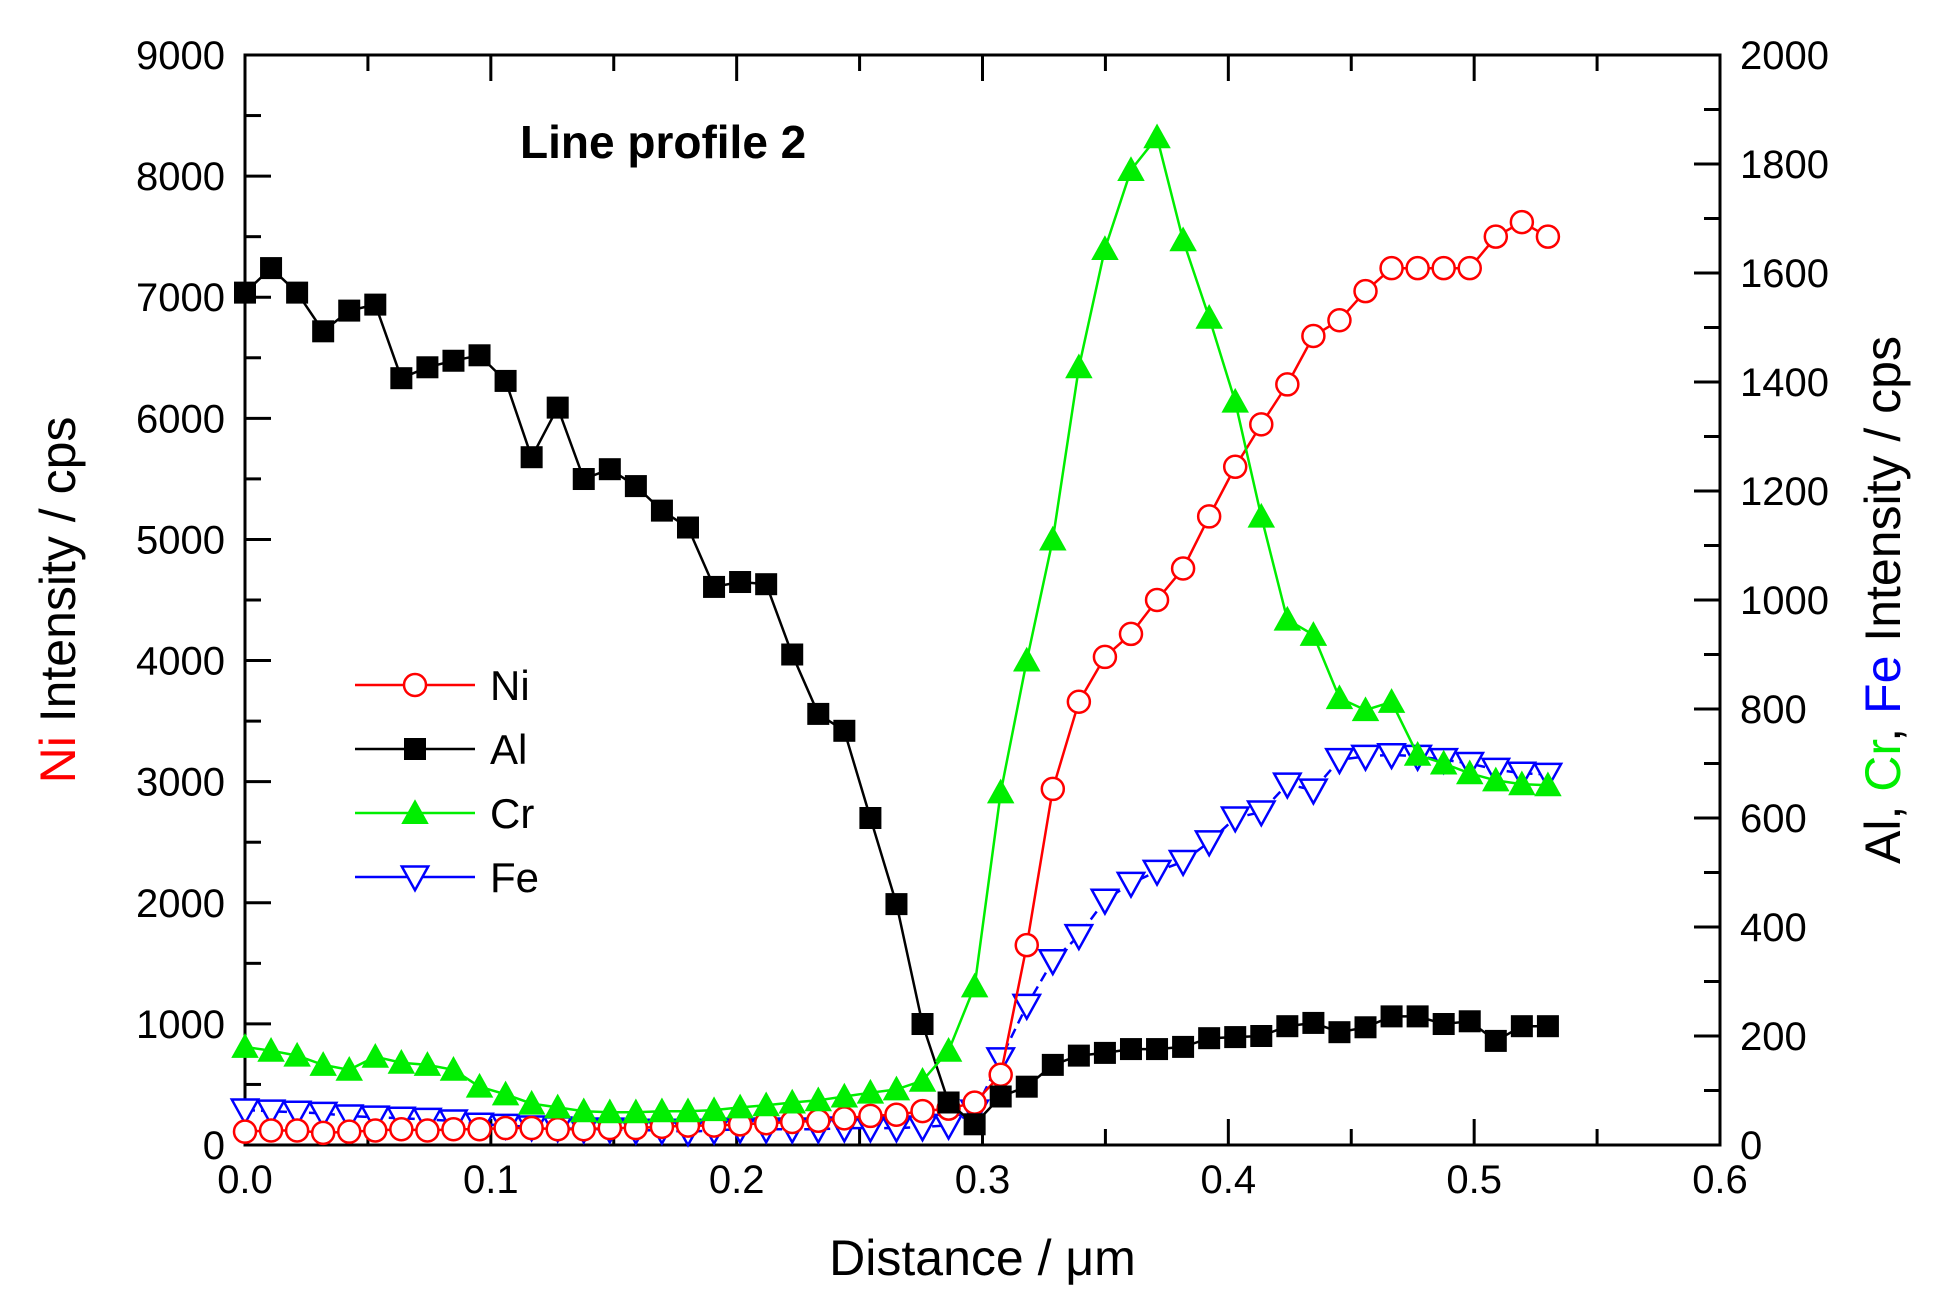 Image resolution: width=1939 pixels, height=1300 pixels. Describe the element at coordinates (1784, 601) in the screenshot. I see `right-y-tick-label: 1000` at that location.